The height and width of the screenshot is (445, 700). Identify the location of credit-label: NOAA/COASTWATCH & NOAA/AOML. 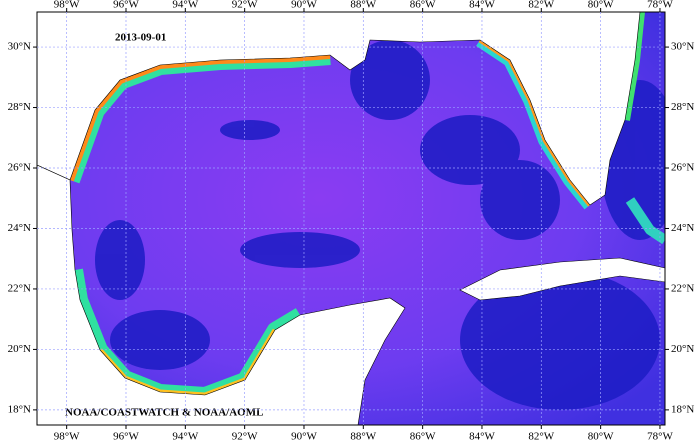
(164, 413).